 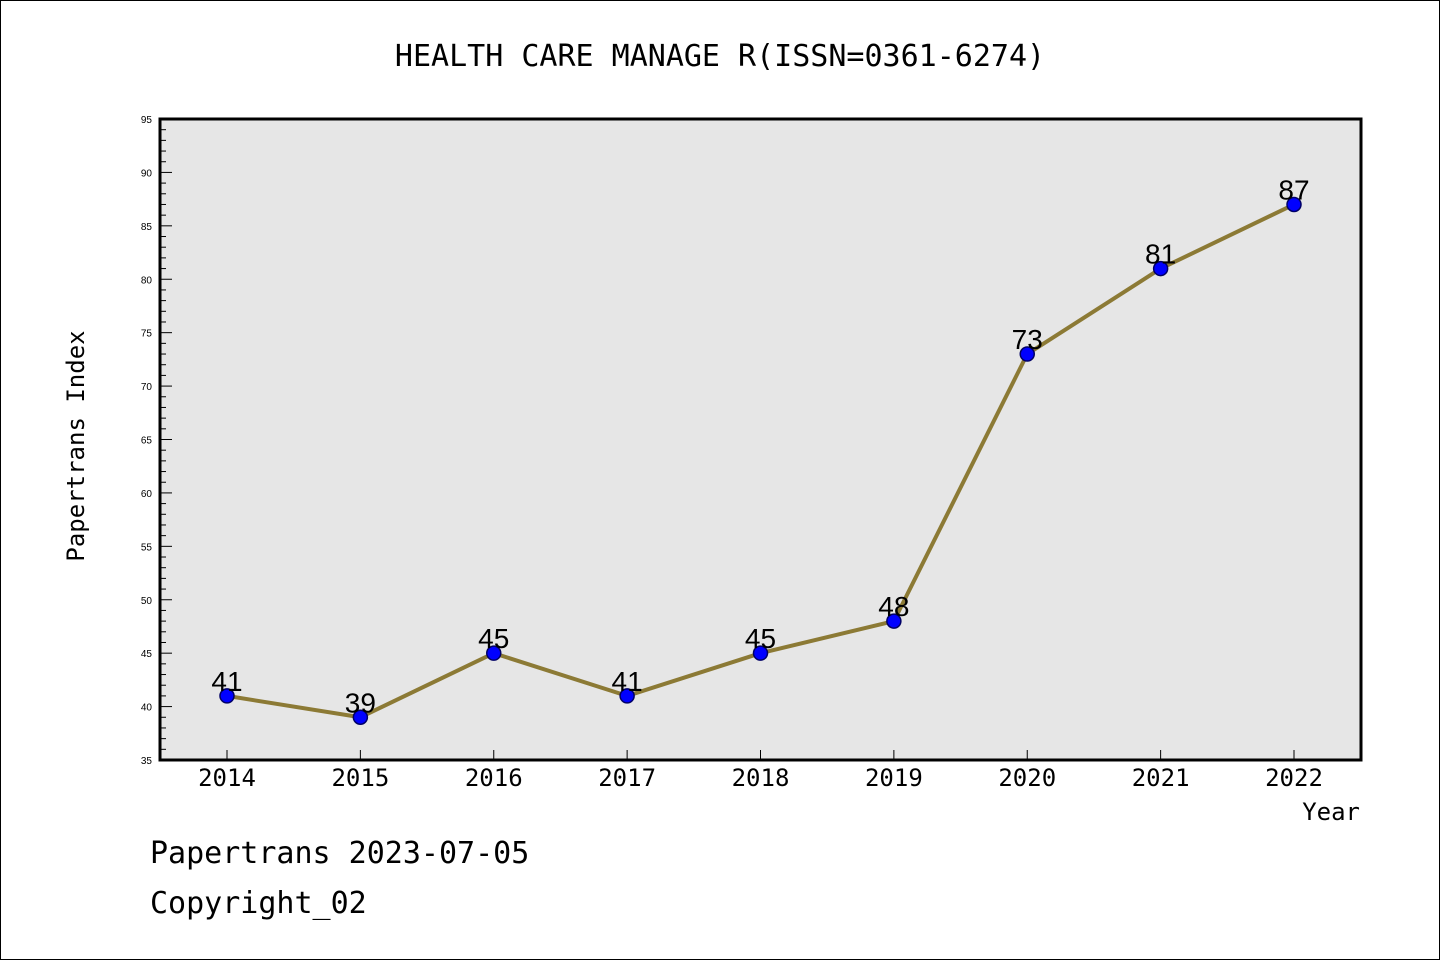 I want to click on data-label: 73, so click(x=1027, y=339).